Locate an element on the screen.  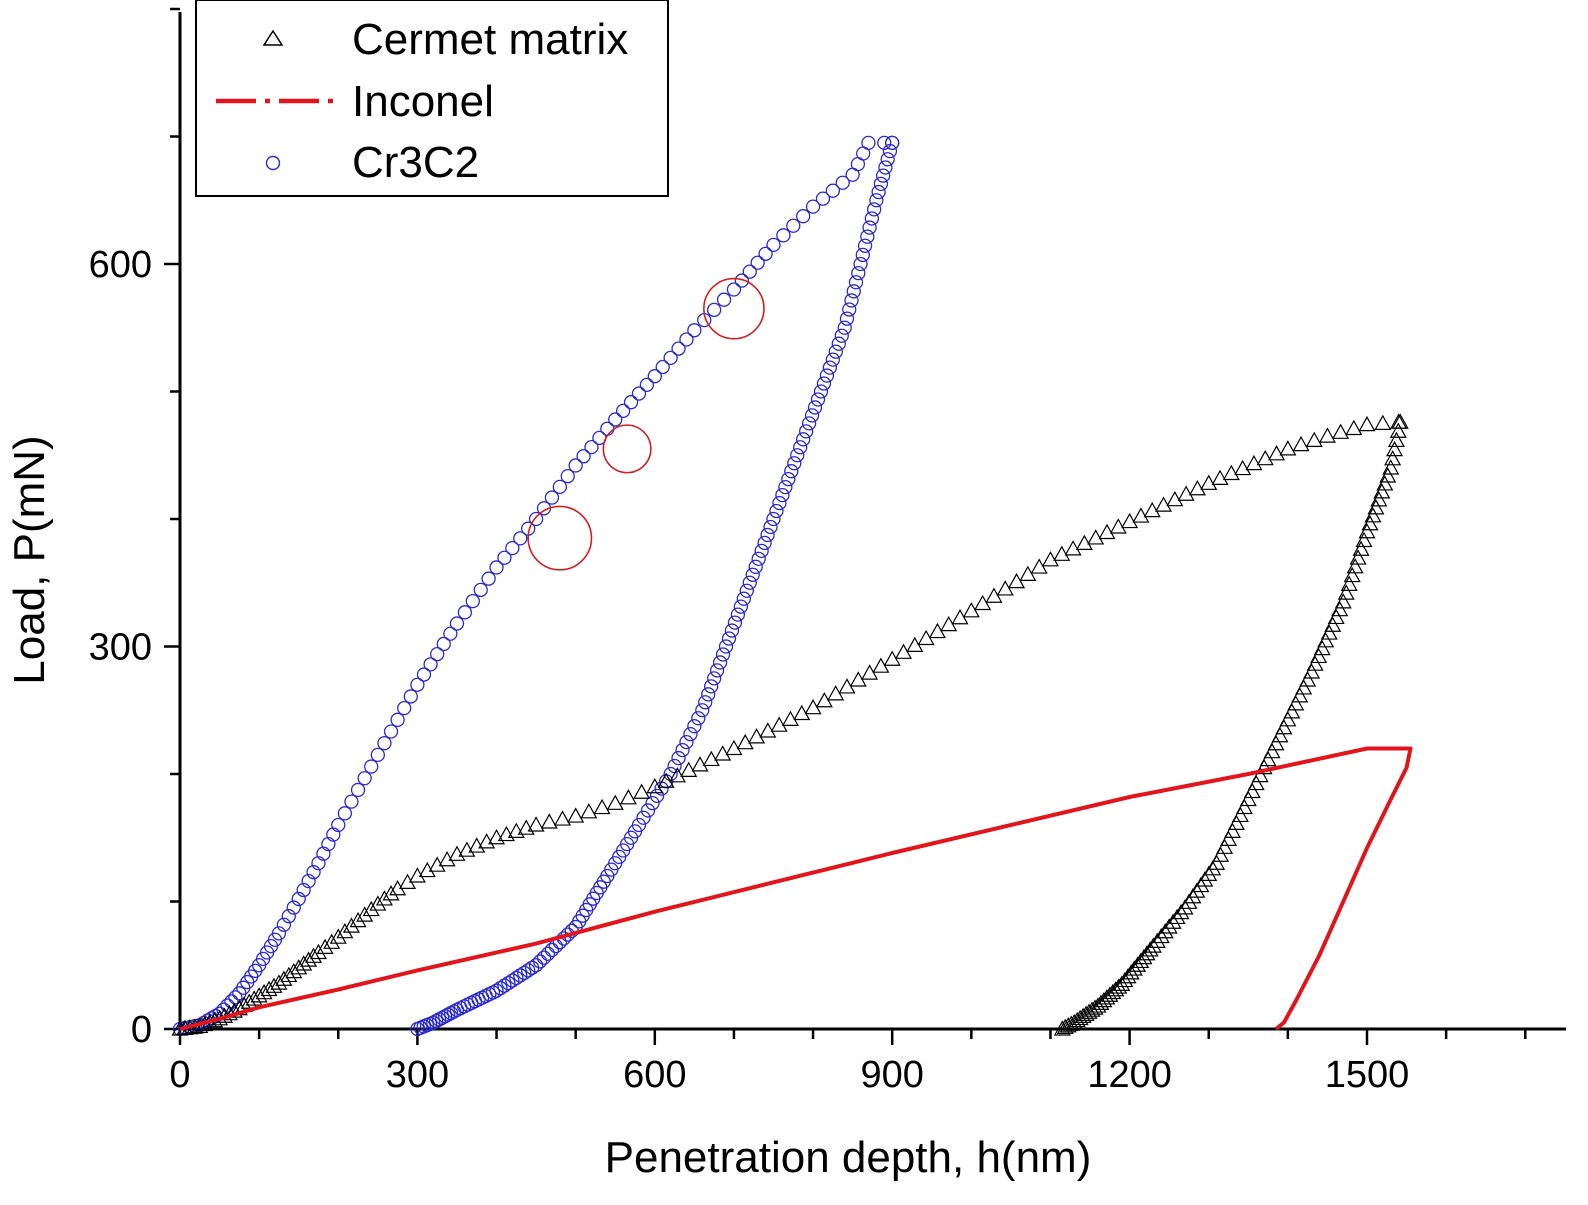
legend-marker-cr3c2 is located at coordinates (273, 163).